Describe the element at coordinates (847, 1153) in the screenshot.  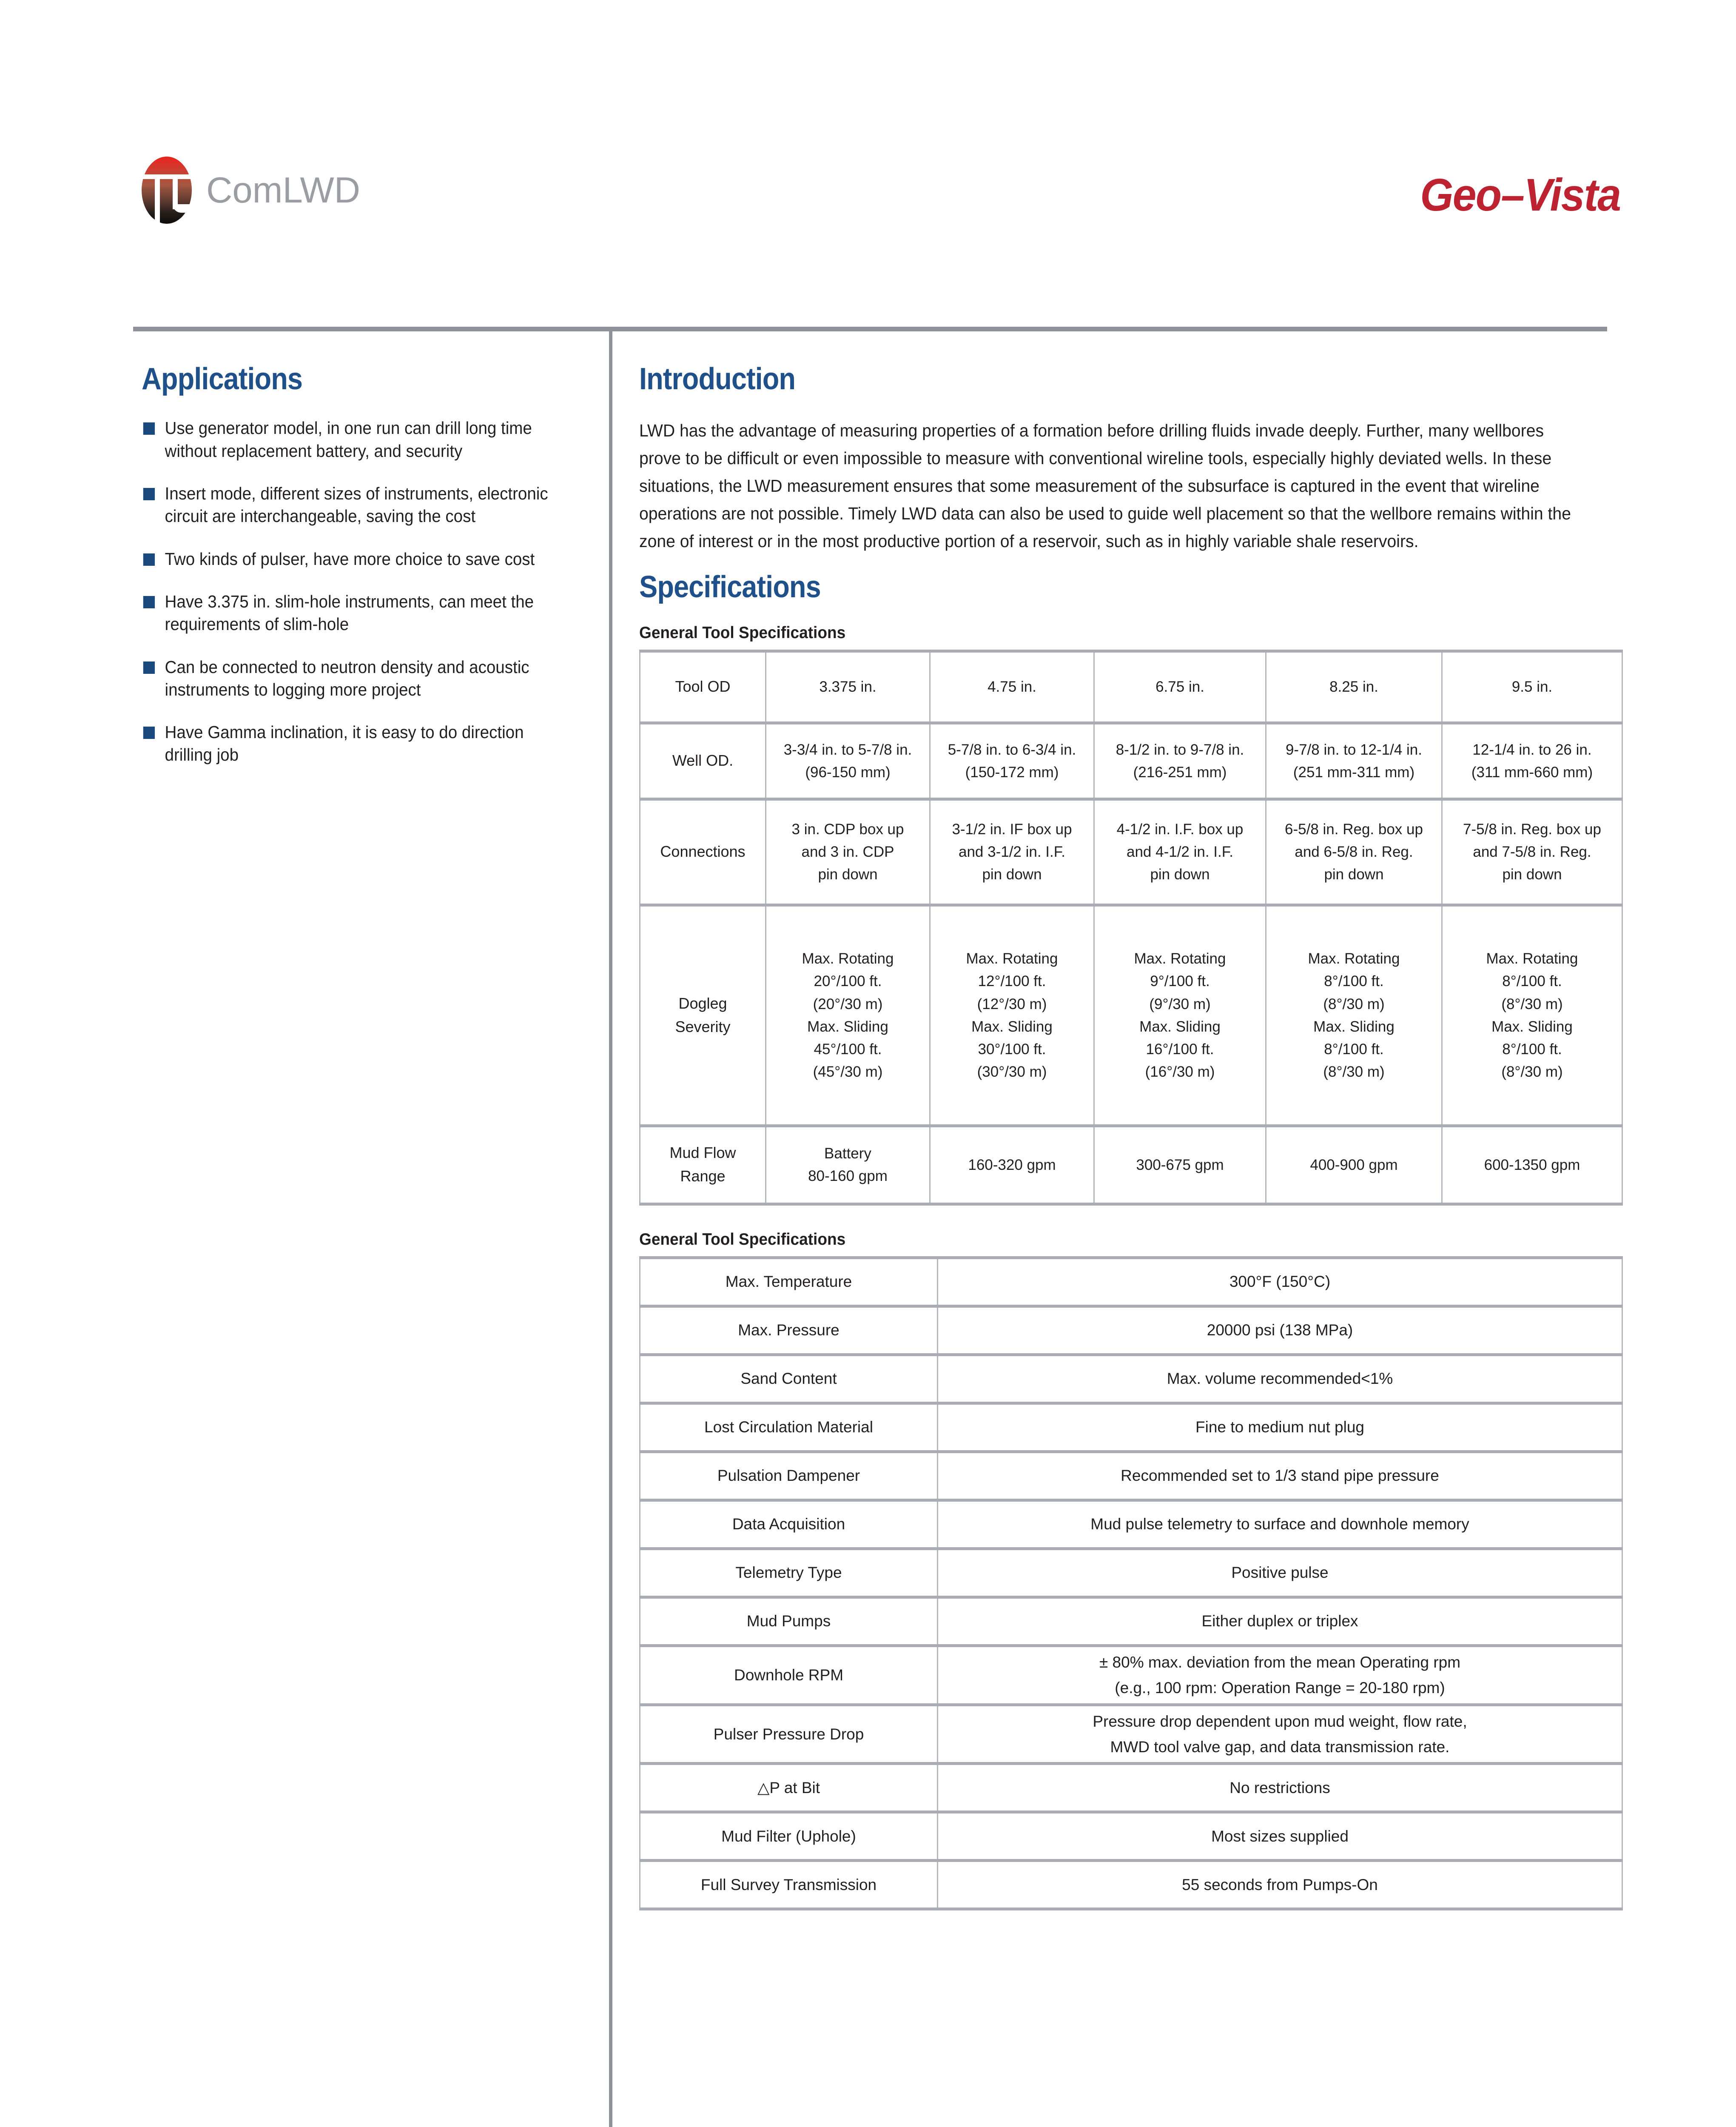
I see `cell-line: Battery` at that location.